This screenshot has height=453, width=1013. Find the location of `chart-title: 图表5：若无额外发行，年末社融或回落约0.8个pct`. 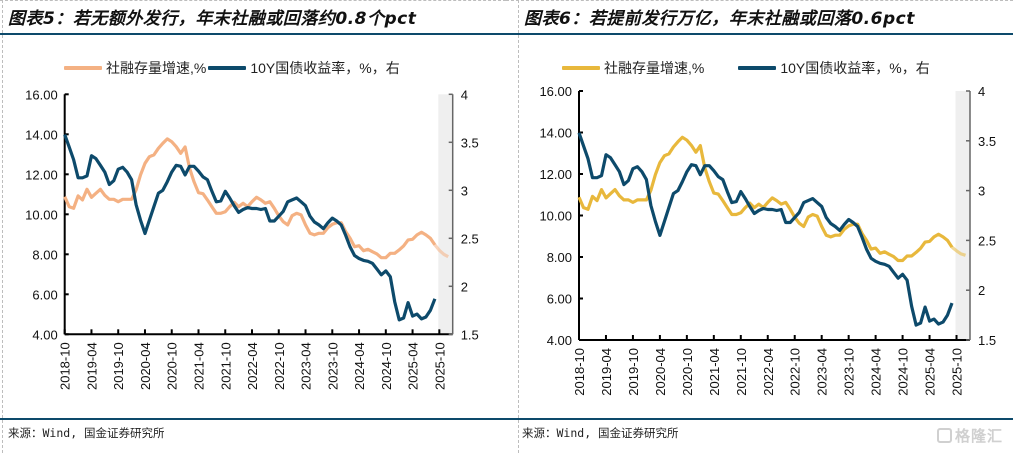

chart-title: 图表5：若无额外发行，年末社融或回落约0.8个pct is located at coordinates (212, 19).